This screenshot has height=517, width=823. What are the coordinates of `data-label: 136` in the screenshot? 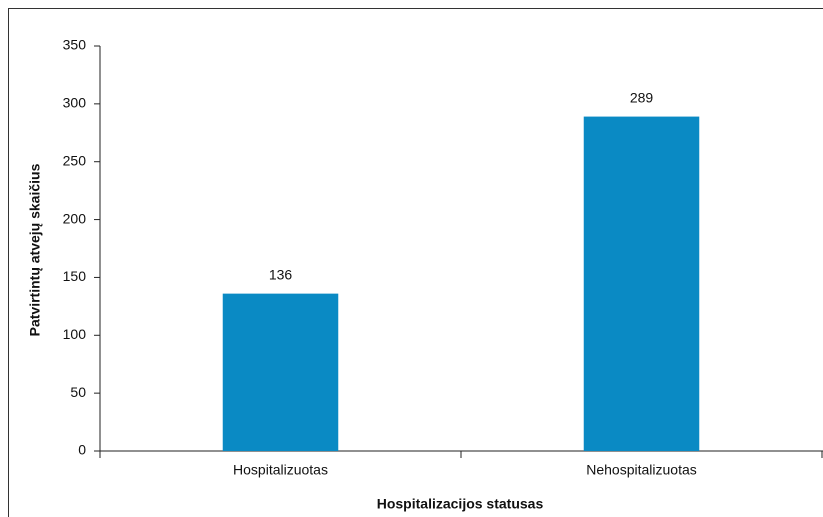 It's located at (281, 274).